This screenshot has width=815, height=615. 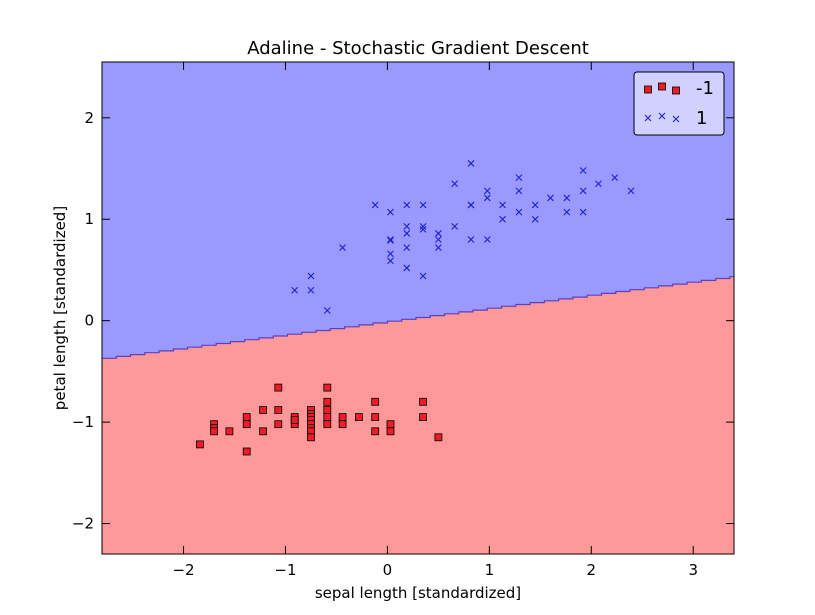 I want to click on y-tick-label: −1, so click(x=83, y=422).